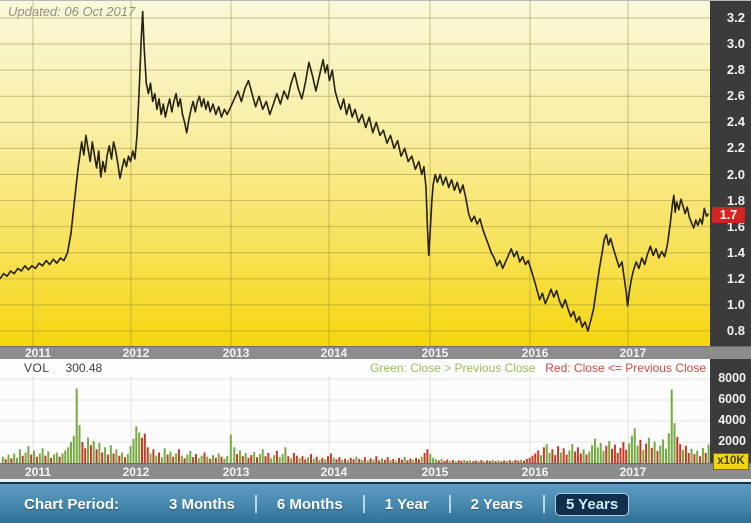 The image size is (751, 523). What do you see at coordinates (592, 504) in the screenshot?
I see `period-option-5-years: 5 Years` at bounding box center [592, 504].